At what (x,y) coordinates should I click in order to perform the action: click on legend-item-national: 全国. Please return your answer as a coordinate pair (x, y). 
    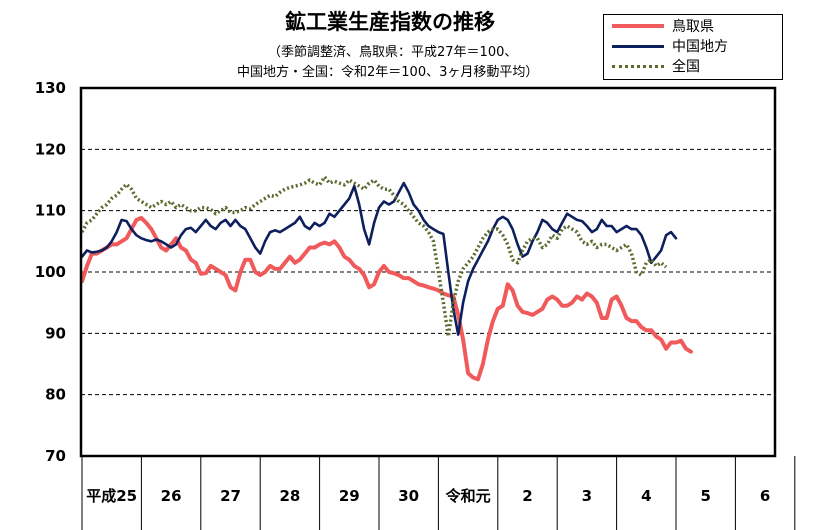
    Looking at the image, I should click on (656, 66).